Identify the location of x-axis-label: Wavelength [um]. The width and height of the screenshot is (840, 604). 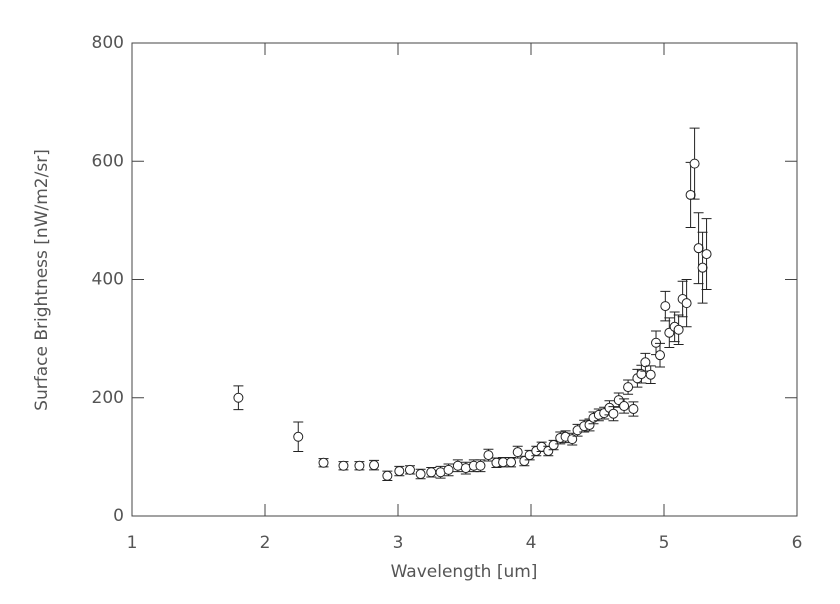
(464, 572).